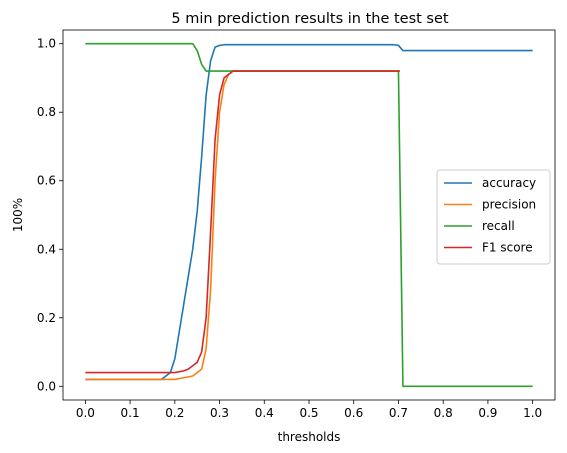 This screenshot has width=567, height=453. Describe the element at coordinates (46, 44) in the screenshot. I see `y-tick-label: 1.0` at that location.